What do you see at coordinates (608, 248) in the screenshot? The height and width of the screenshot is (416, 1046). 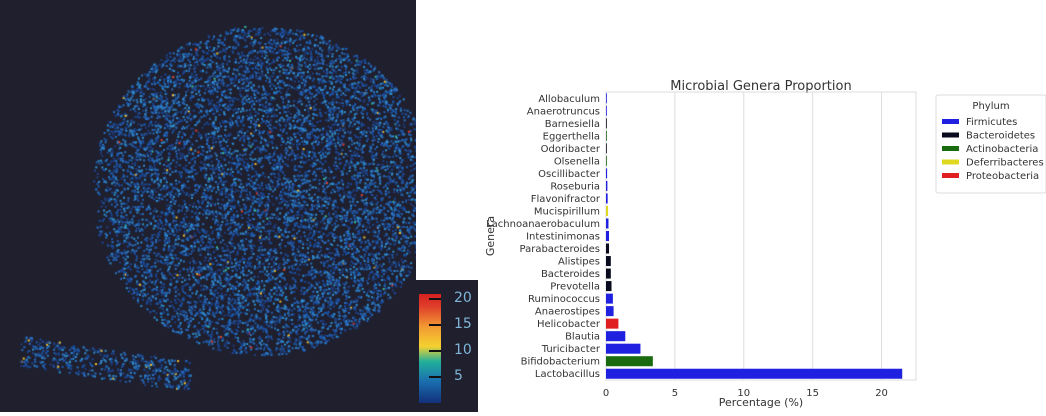 I see `bar-parabacteroides` at bounding box center [608, 248].